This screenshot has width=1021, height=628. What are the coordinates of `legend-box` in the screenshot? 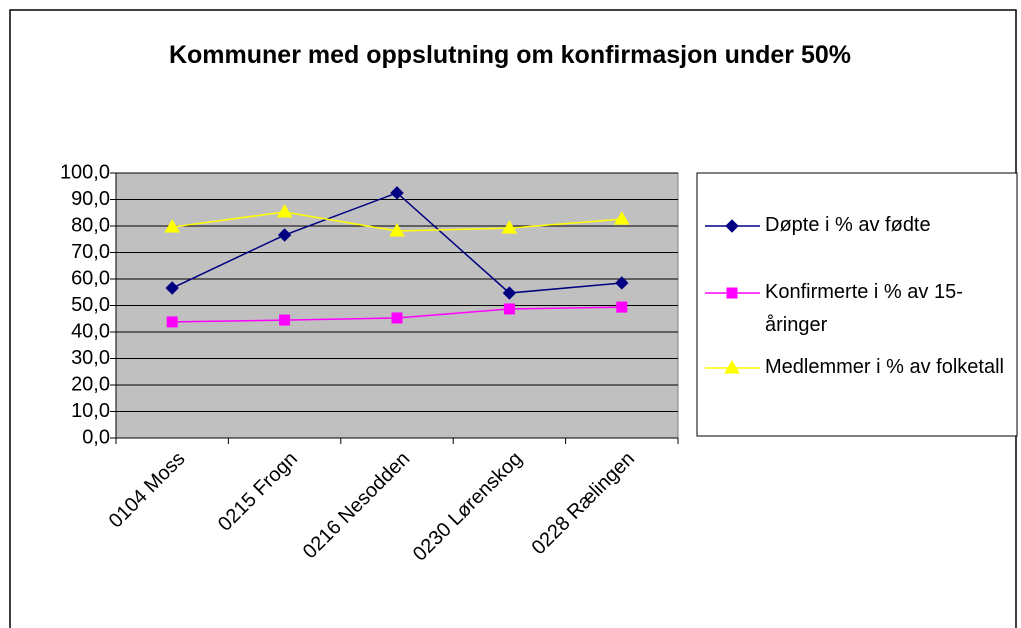 It's located at (857, 304).